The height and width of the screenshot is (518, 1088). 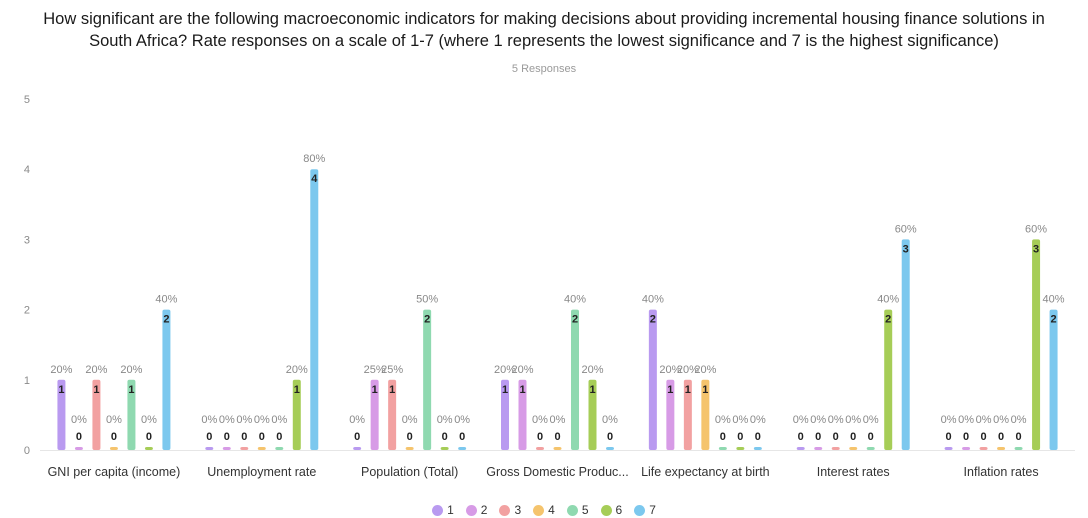 What do you see at coordinates (314, 179) in the screenshot?
I see `bar-count-label: 4` at bounding box center [314, 179].